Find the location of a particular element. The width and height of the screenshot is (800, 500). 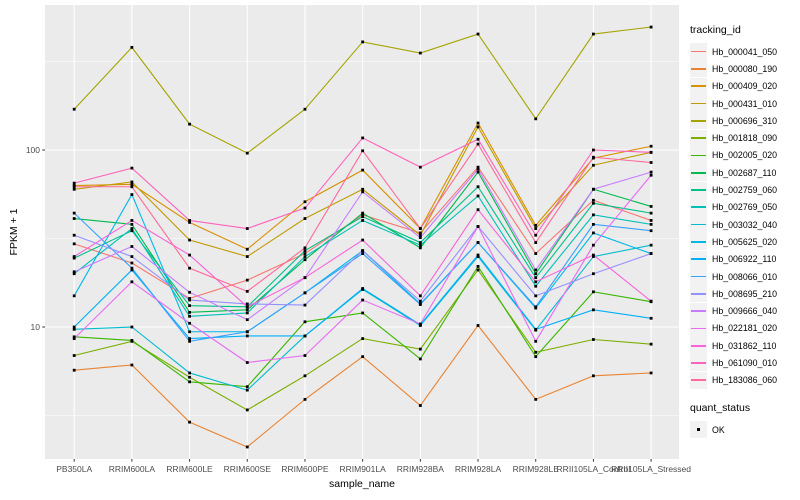

legend-label: Hb_000041_050 is located at coordinates (745, 51).